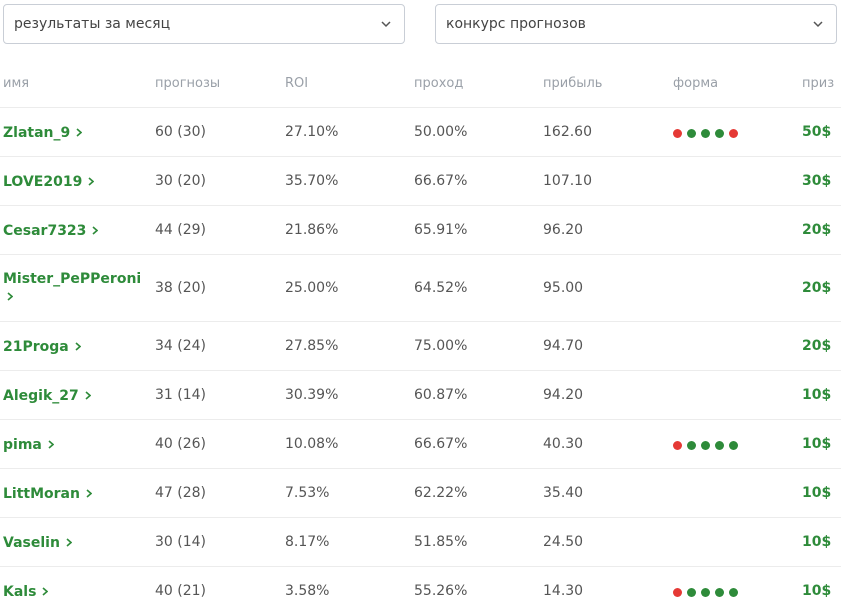 The width and height of the screenshot is (841, 614). What do you see at coordinates (420, 542) in the screenshot?
I see `table-row: Vaselin 30 (14) 8.17% 51.85% 24.50 10$` at bounding box center [420, 542].